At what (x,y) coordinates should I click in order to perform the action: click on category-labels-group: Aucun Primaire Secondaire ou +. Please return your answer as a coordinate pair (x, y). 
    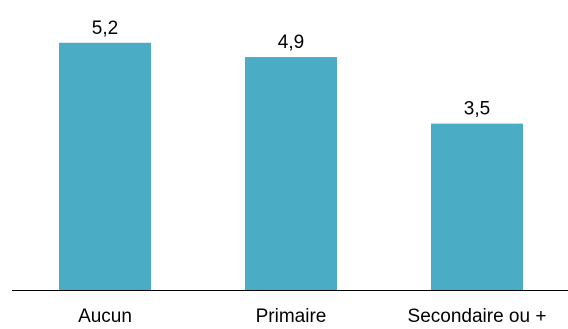
    Looking at the image, I should click on (312, 316).